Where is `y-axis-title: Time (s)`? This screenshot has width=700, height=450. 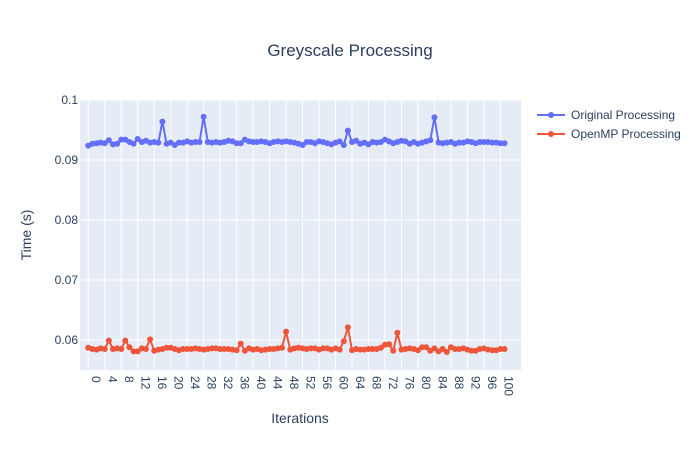
y-axis-title: Time (s) is located at coordinates (26, 235).